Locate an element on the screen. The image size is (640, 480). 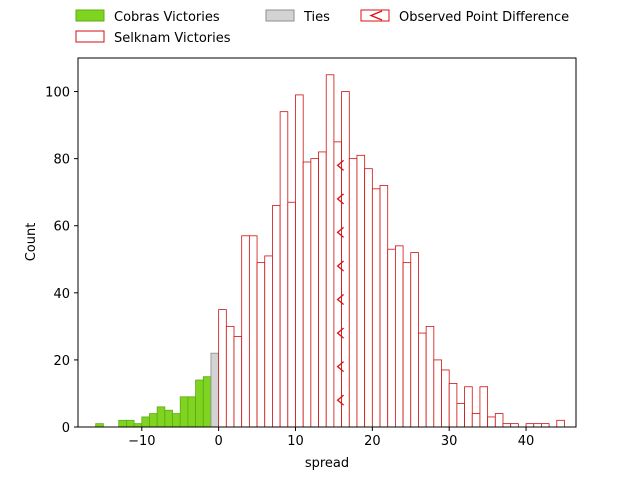
legend-swatch-cobras is located at coordinates (90, 15).